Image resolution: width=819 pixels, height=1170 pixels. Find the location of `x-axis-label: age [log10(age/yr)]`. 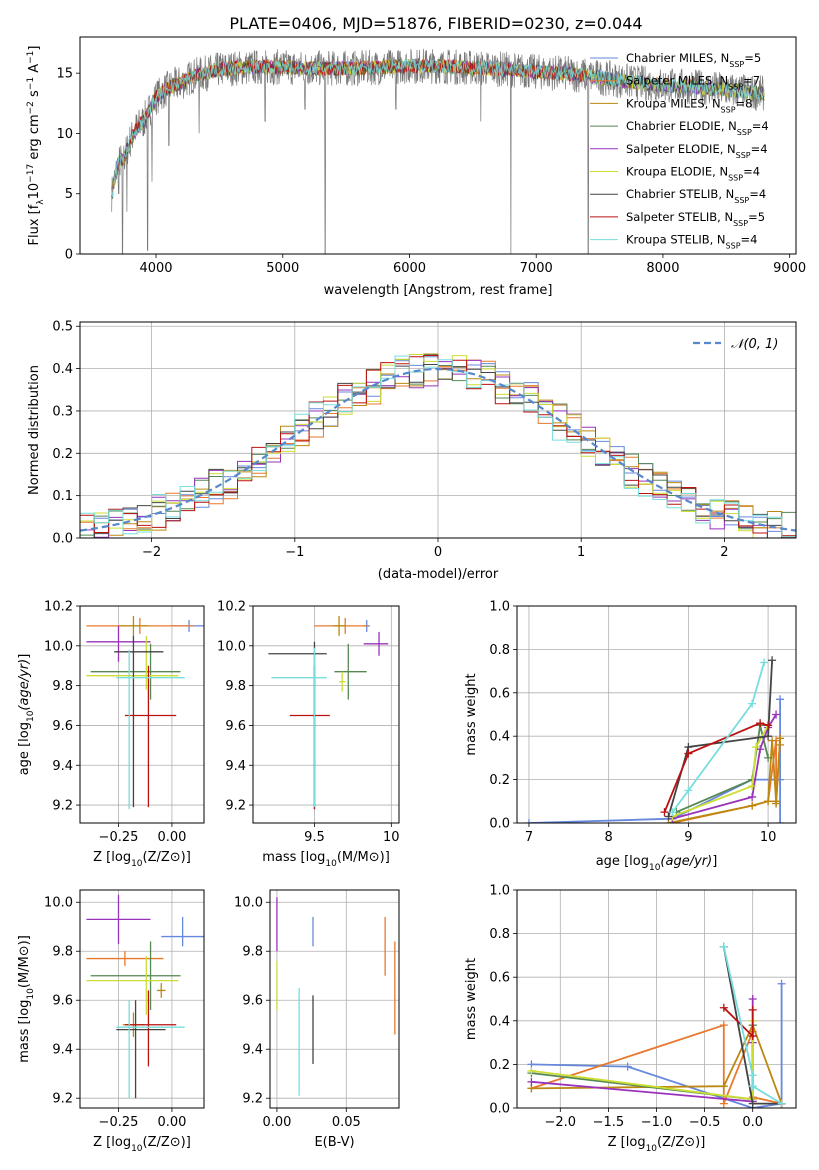

x-axis-label: age [log10(age/yr)] is located at coordinates (657, 863).